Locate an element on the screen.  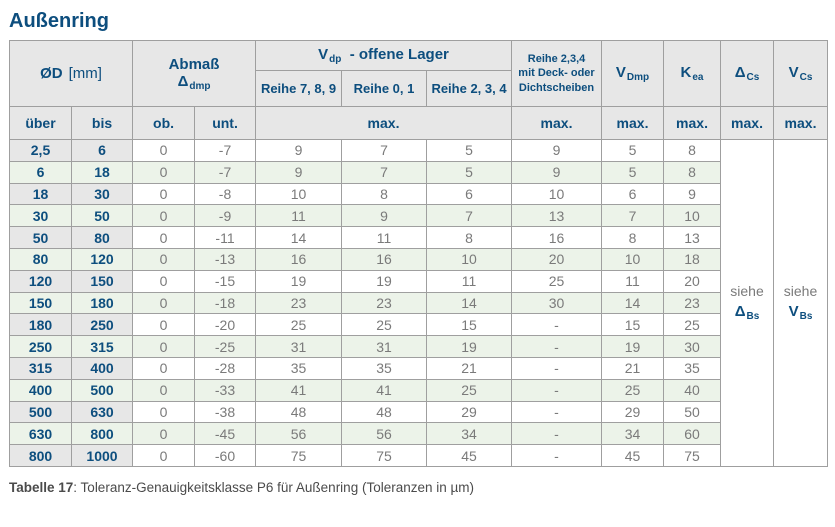
cell-kea: 30 is located at coordinates (692, 346).